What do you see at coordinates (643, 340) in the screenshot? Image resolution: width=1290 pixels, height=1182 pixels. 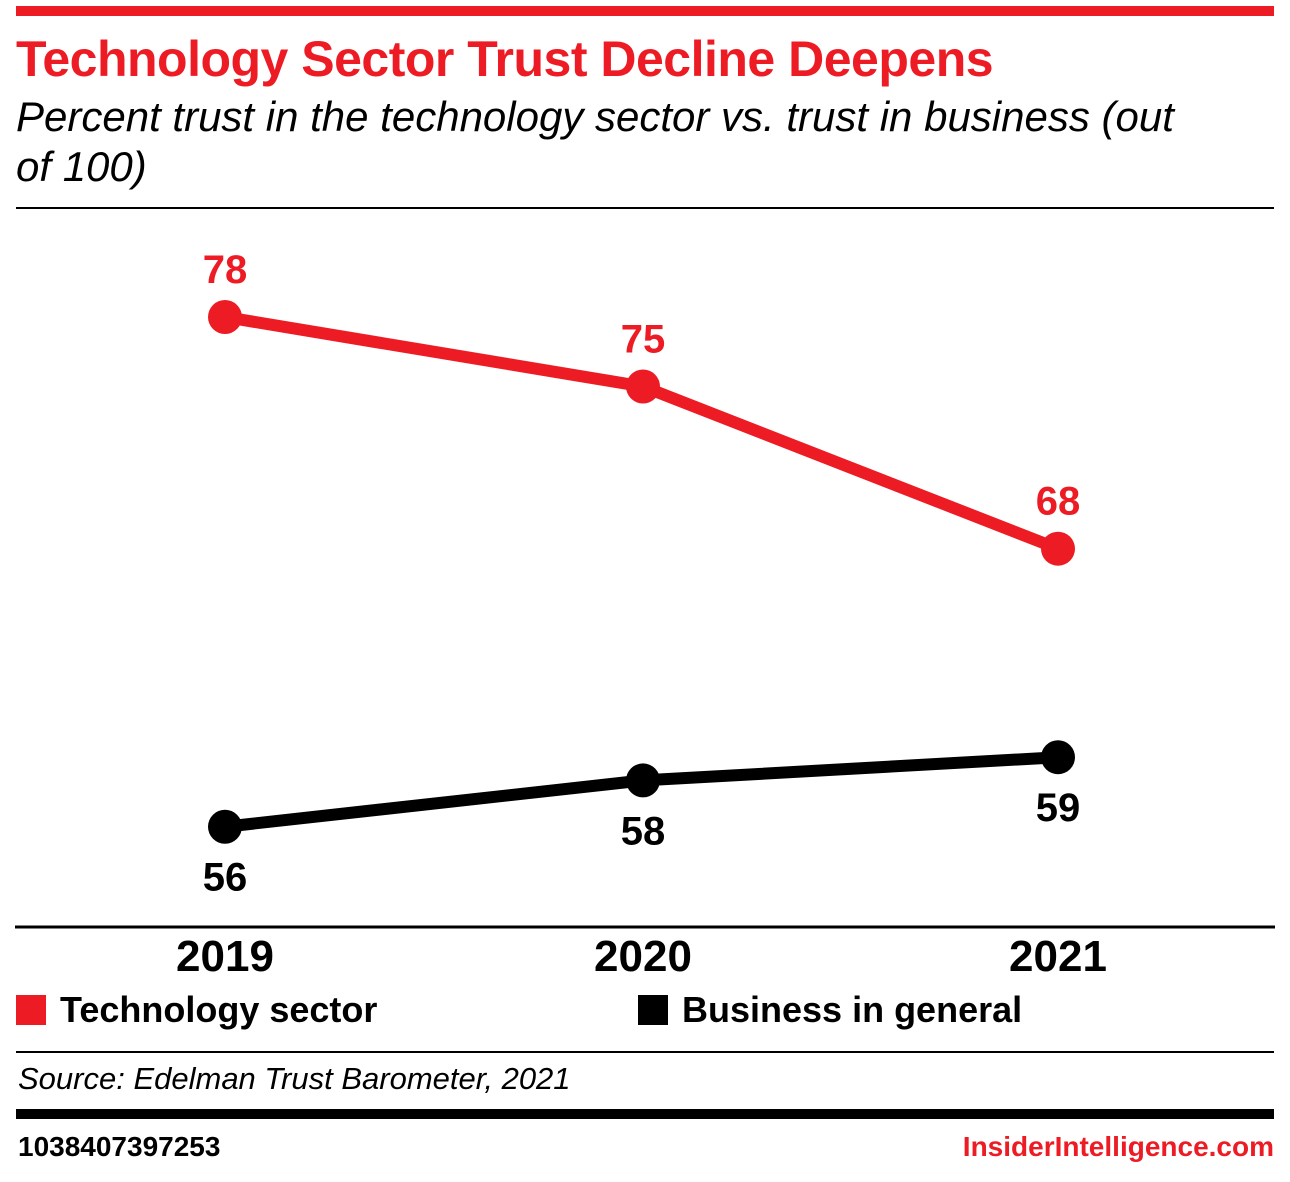 I see `point-label: 75` at bounding box center [643, 340].